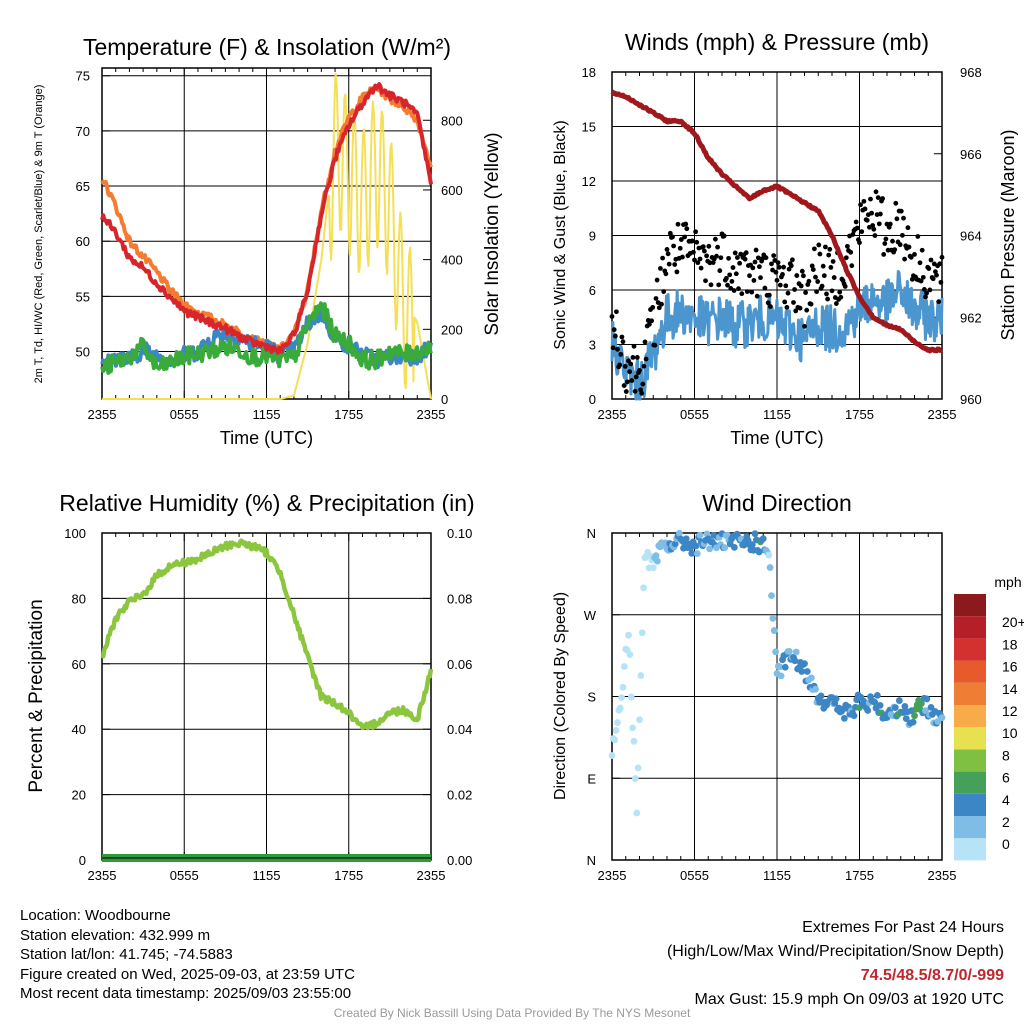 This screenshot has height=1024, width=1024. I want to click on y2-tick-label: 962, so click(971, 317).